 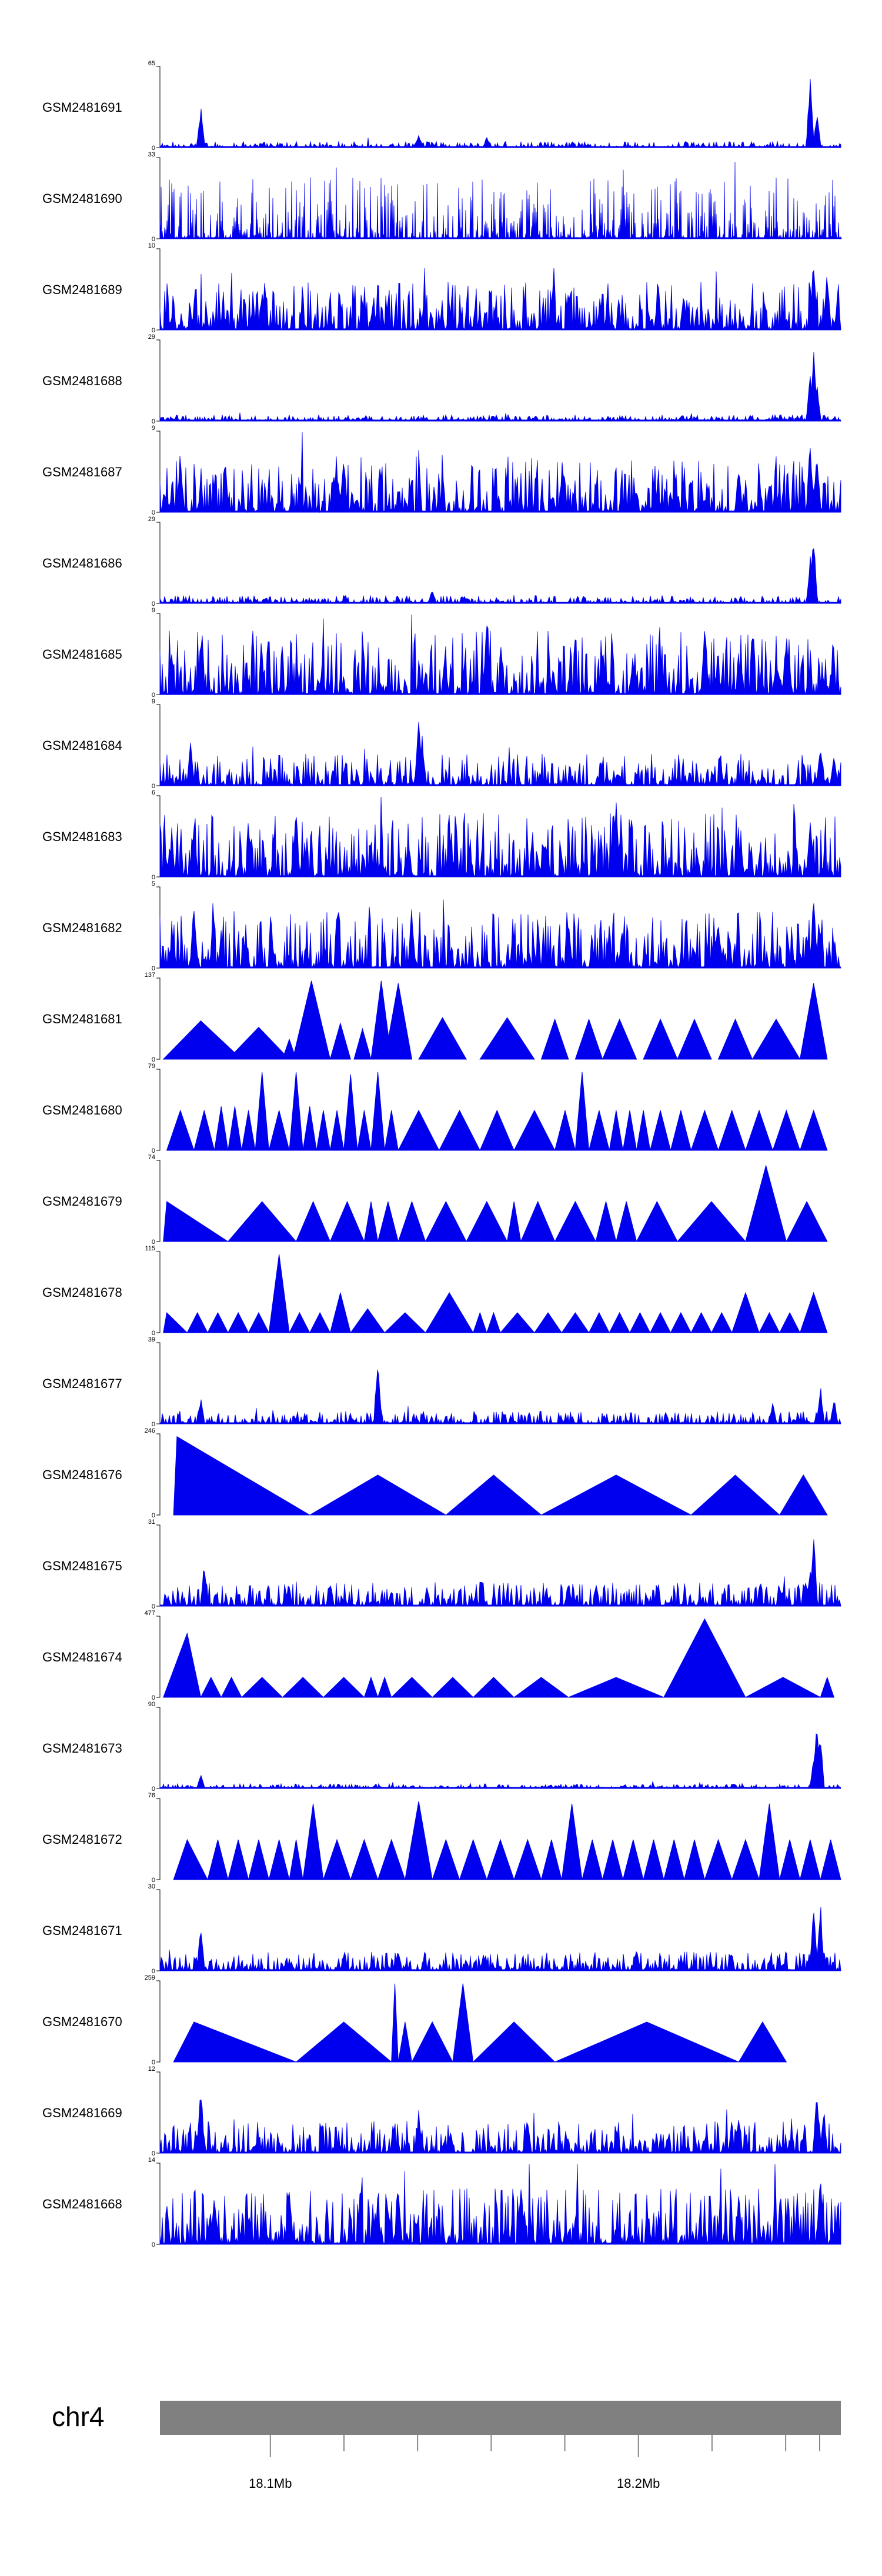 What do you see at coordinates (82, 107) in the screenshot?
I see `track-label: GSM2481691` at bounding box center [82, 107].